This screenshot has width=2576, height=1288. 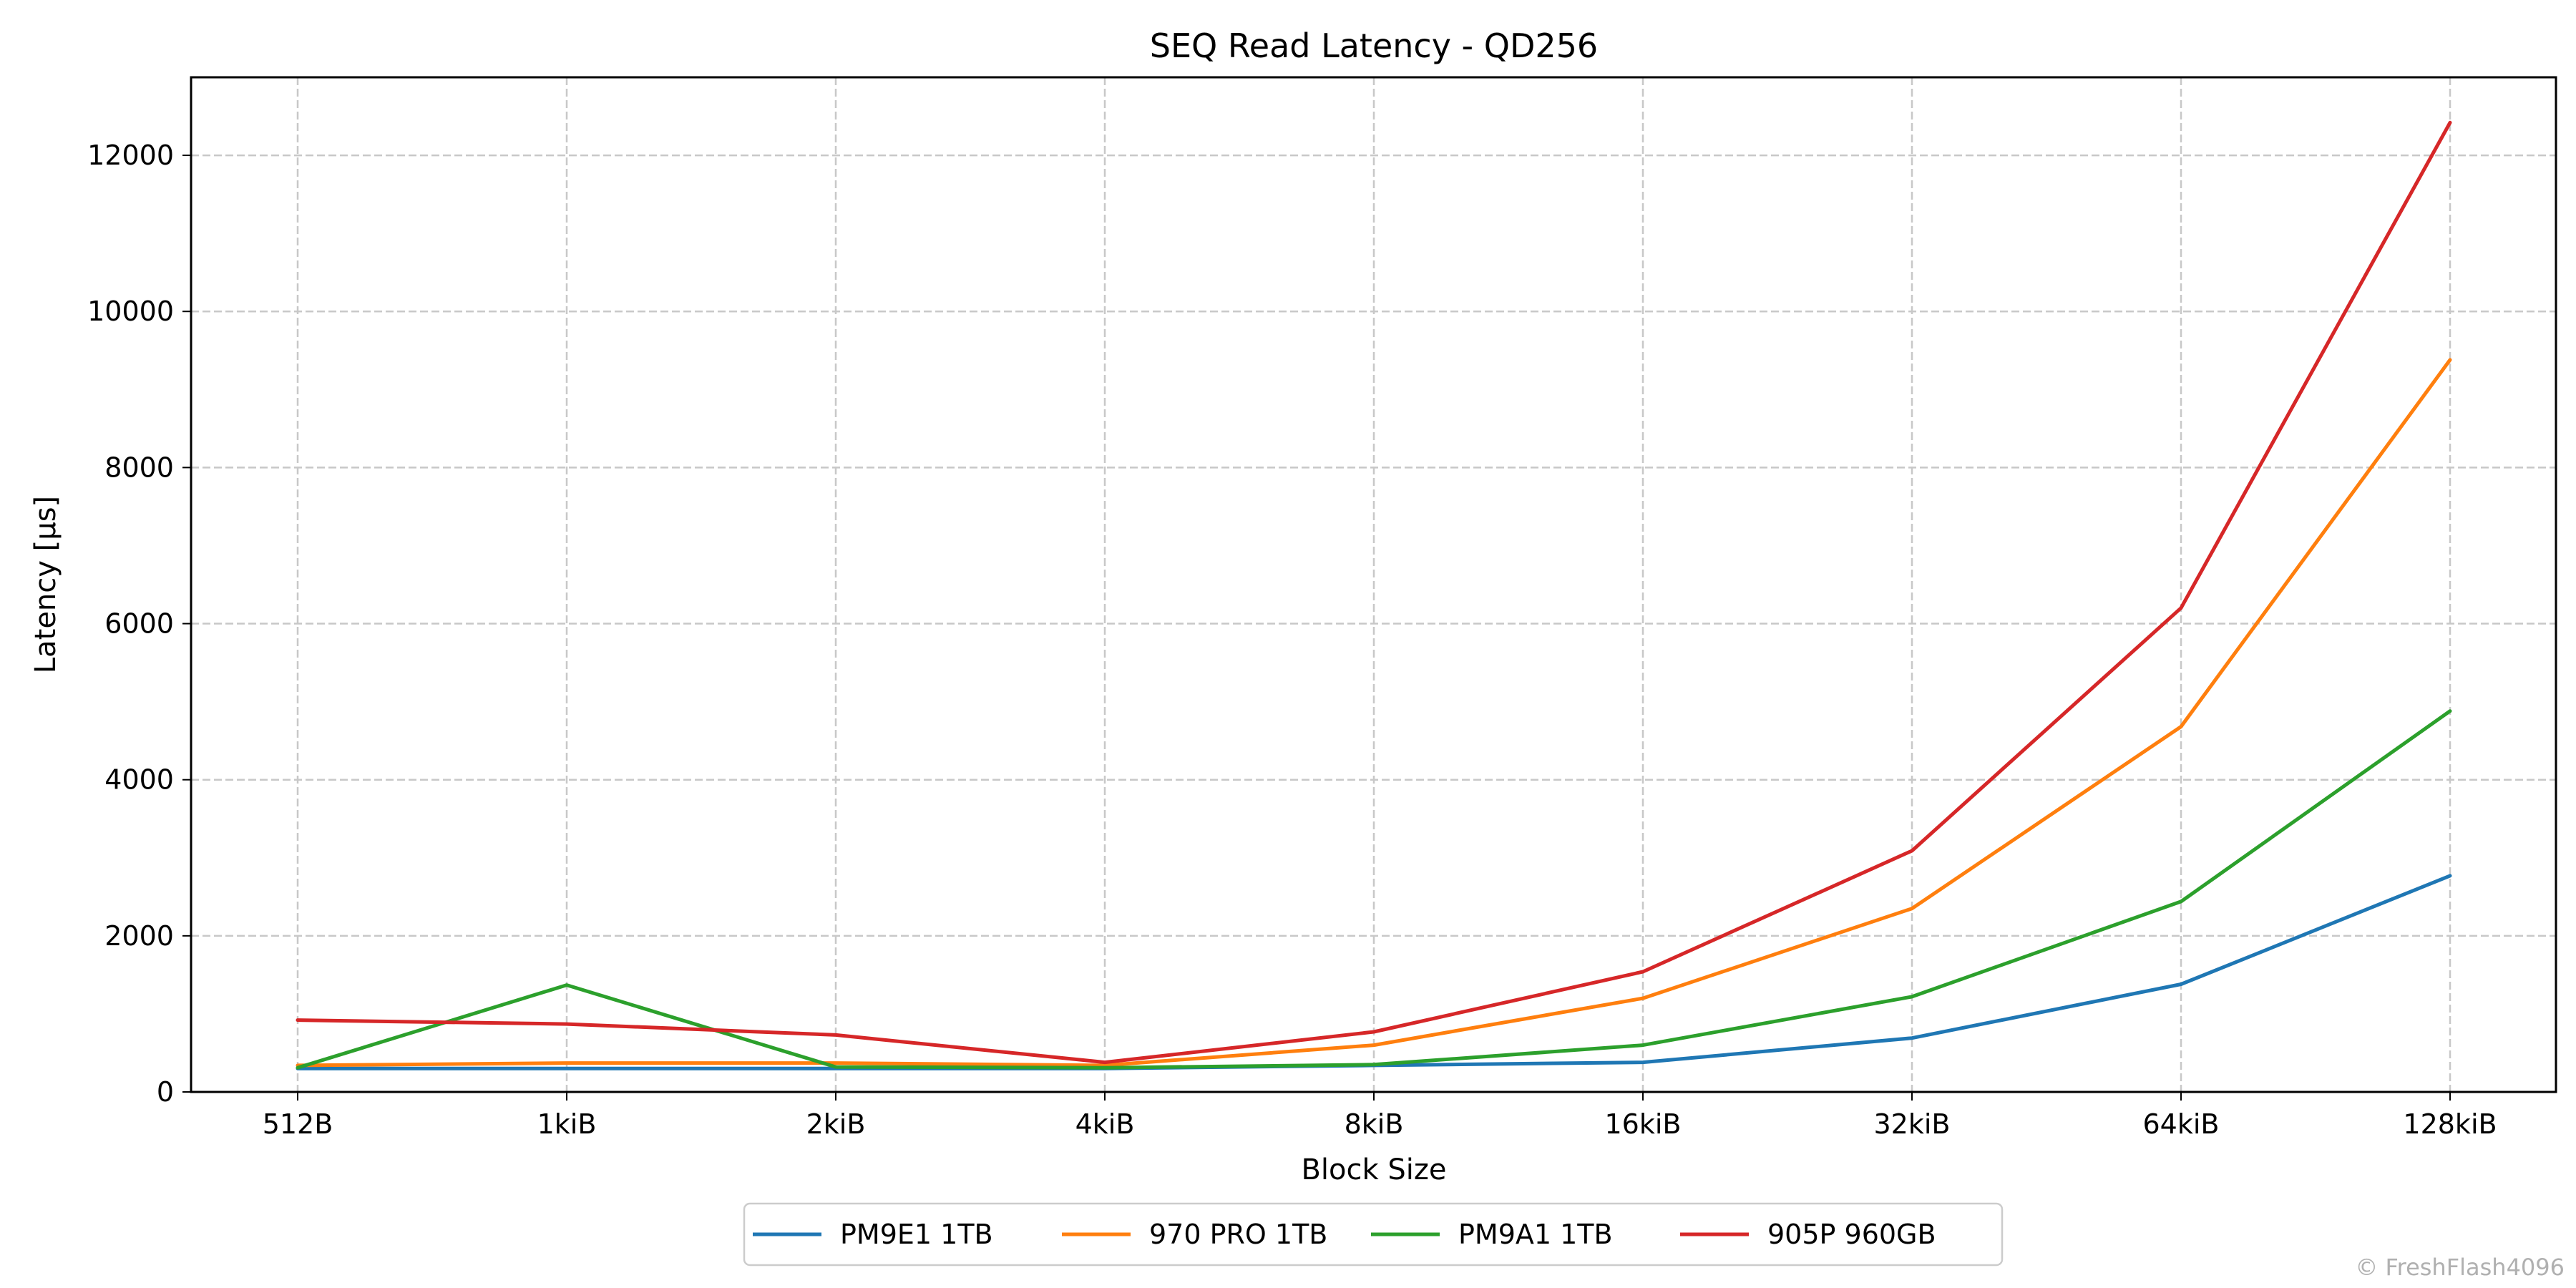 I want to click on y-tick-label: 8000, so click(x=139, y=467).